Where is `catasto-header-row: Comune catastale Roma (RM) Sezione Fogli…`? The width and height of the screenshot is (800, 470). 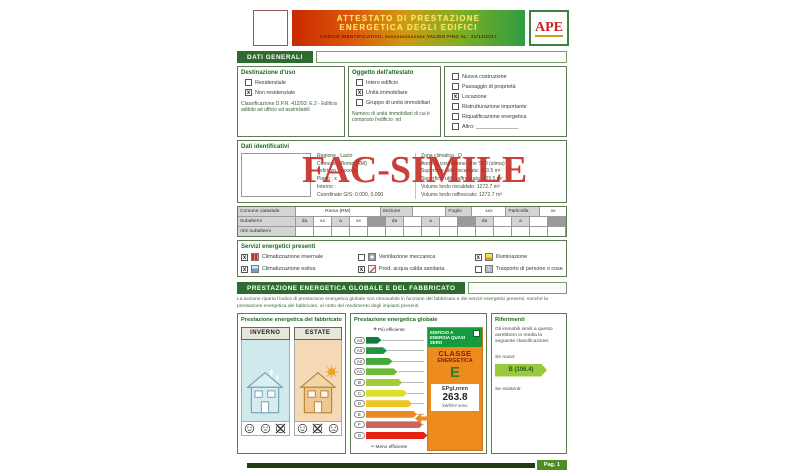 catasto-header-row: Comune catastale Roma (RM) Sezione Fogli… is located at coordinates (402, 212).